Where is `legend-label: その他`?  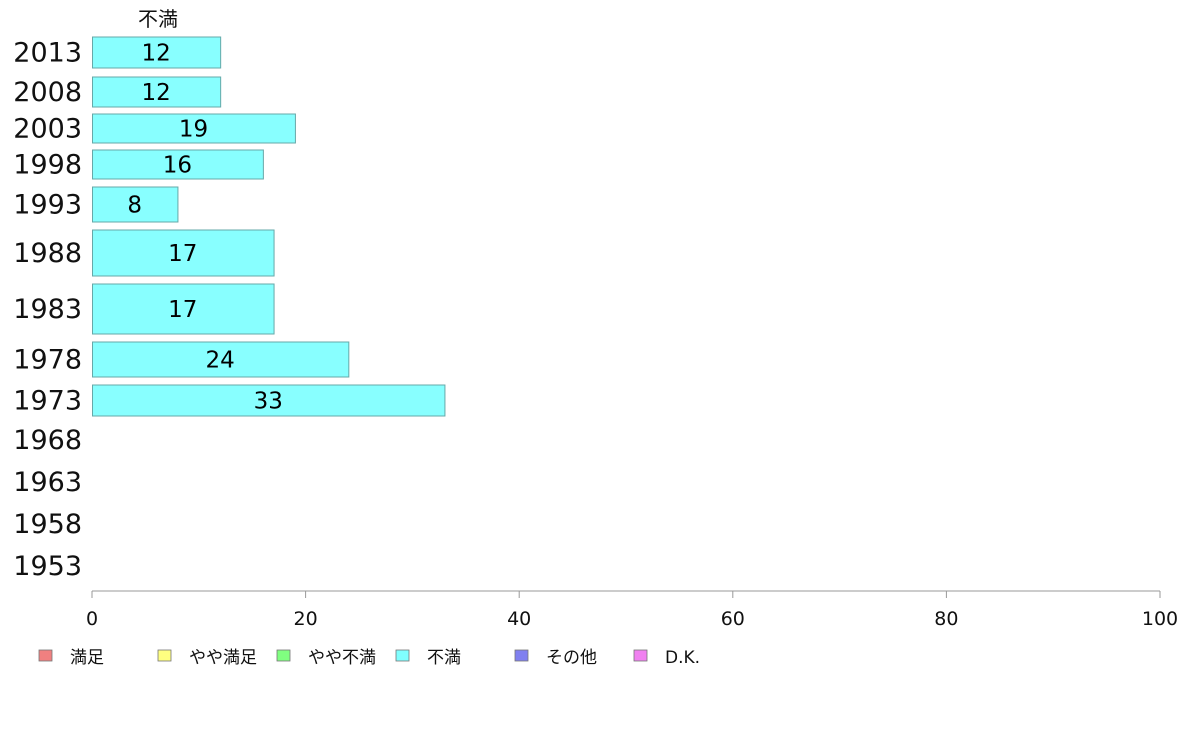
legend-label: その他 is located at coordinates (571, 658).